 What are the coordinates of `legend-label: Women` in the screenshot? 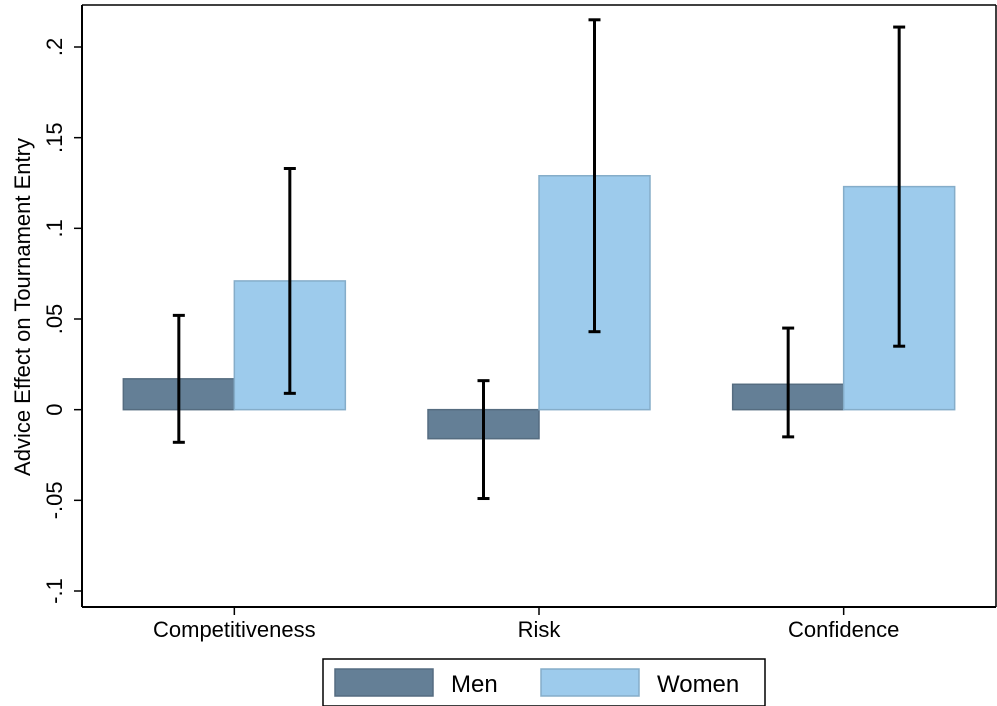 It's located at (698, 684).